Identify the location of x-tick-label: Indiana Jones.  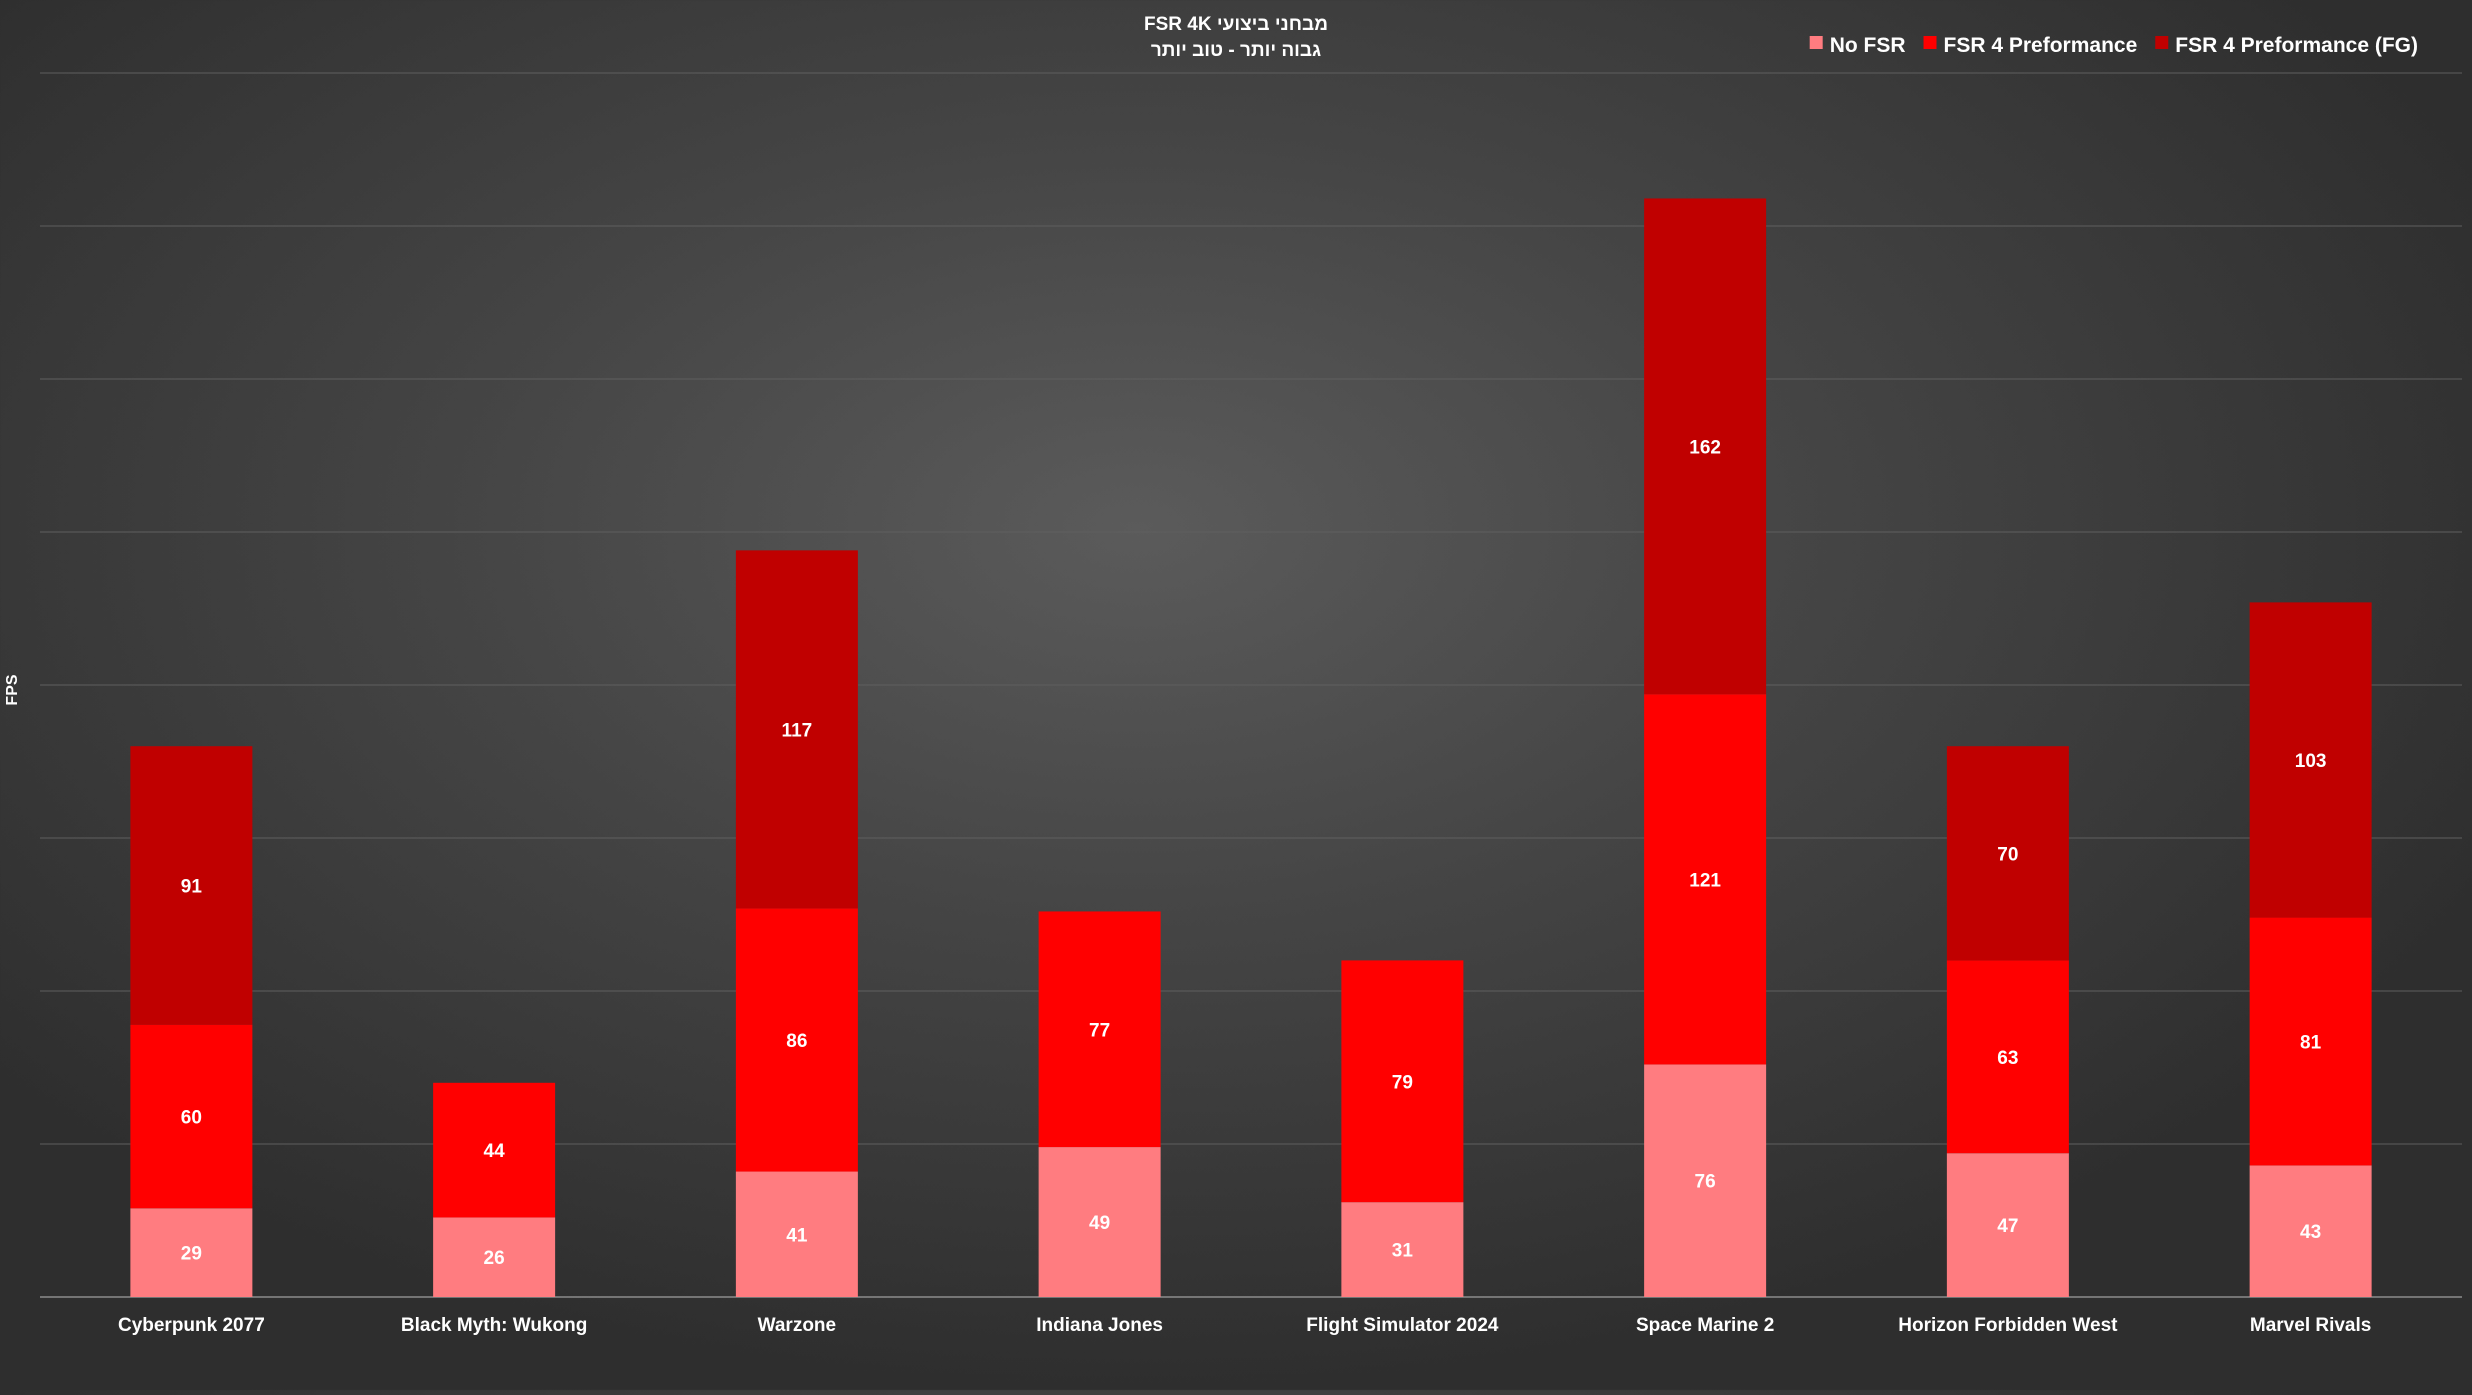
(1099, 1325).